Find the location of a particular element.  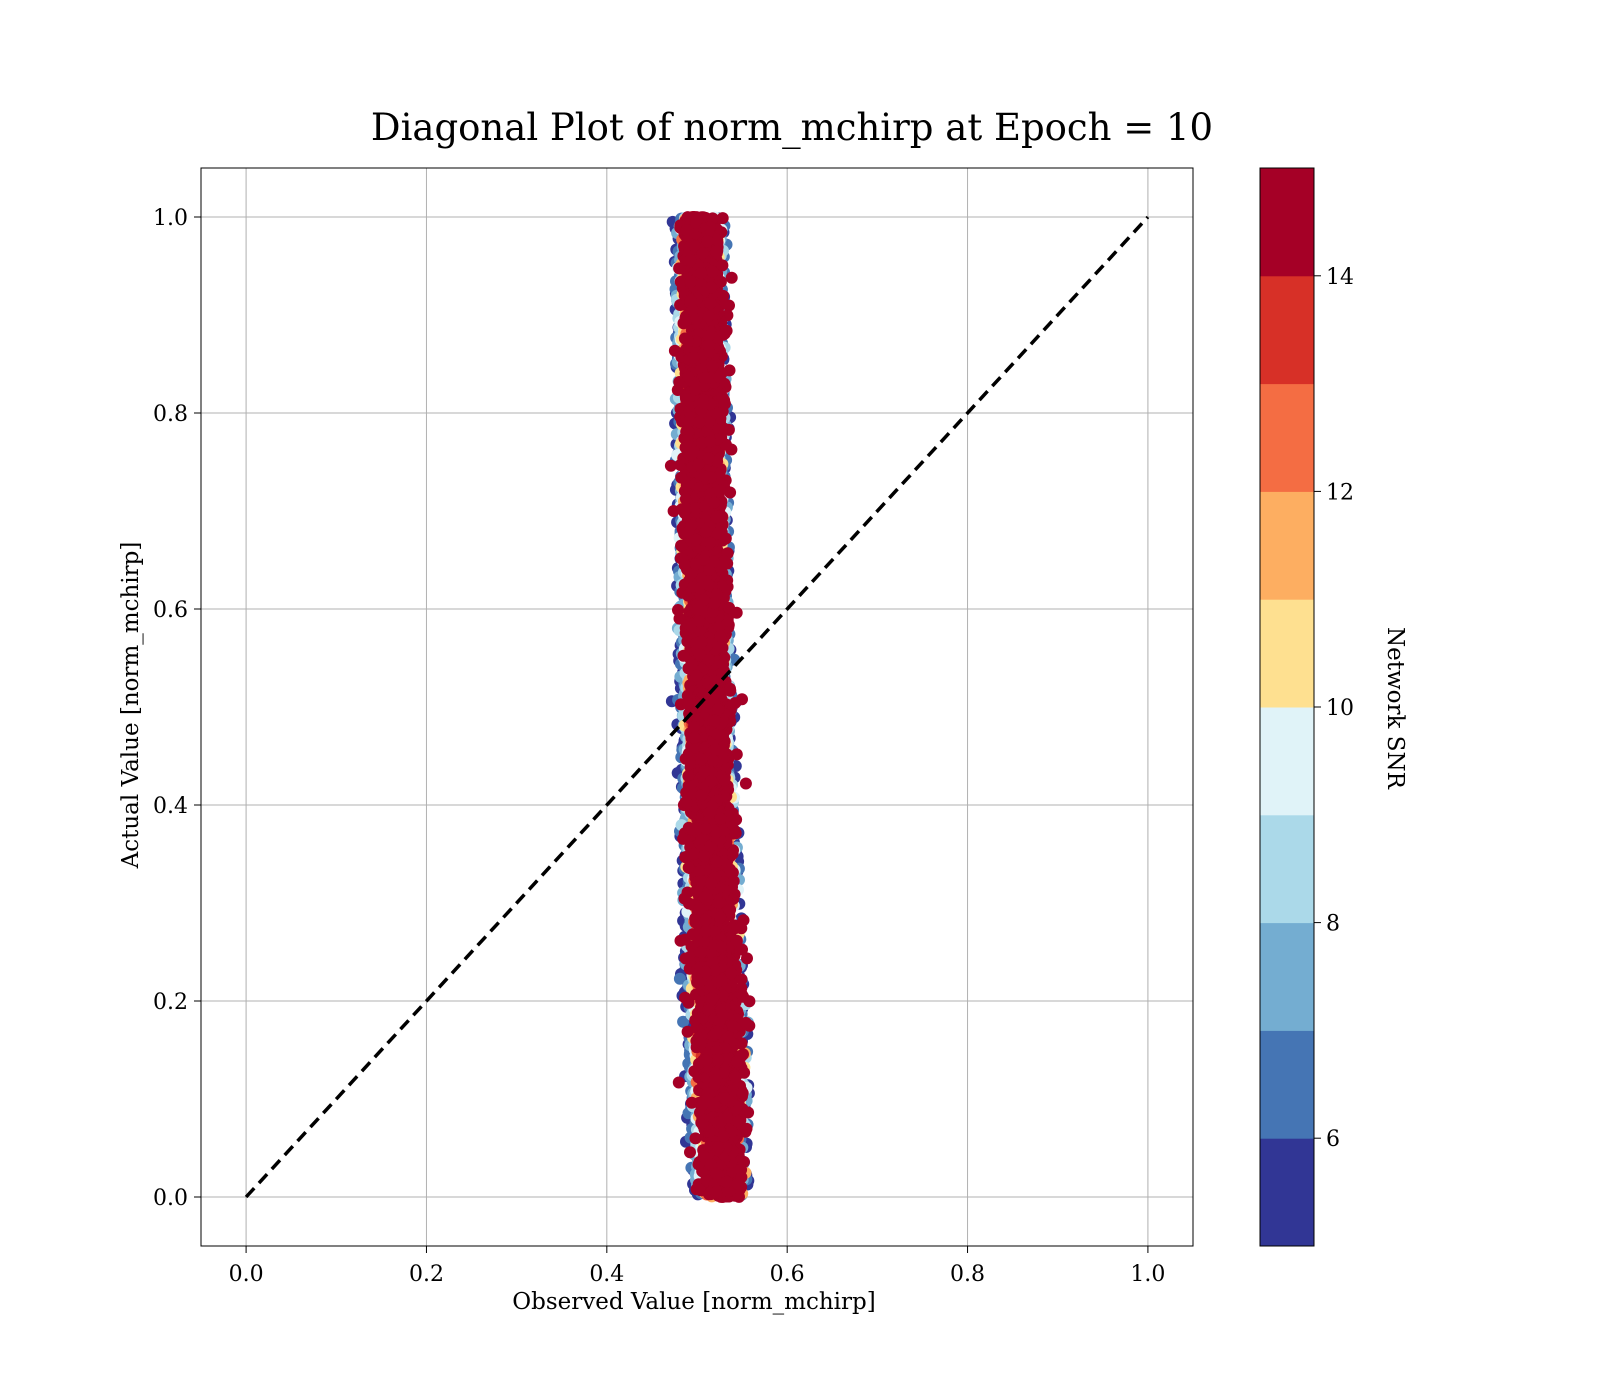

scatter-points is located at coordinates (710, 707).